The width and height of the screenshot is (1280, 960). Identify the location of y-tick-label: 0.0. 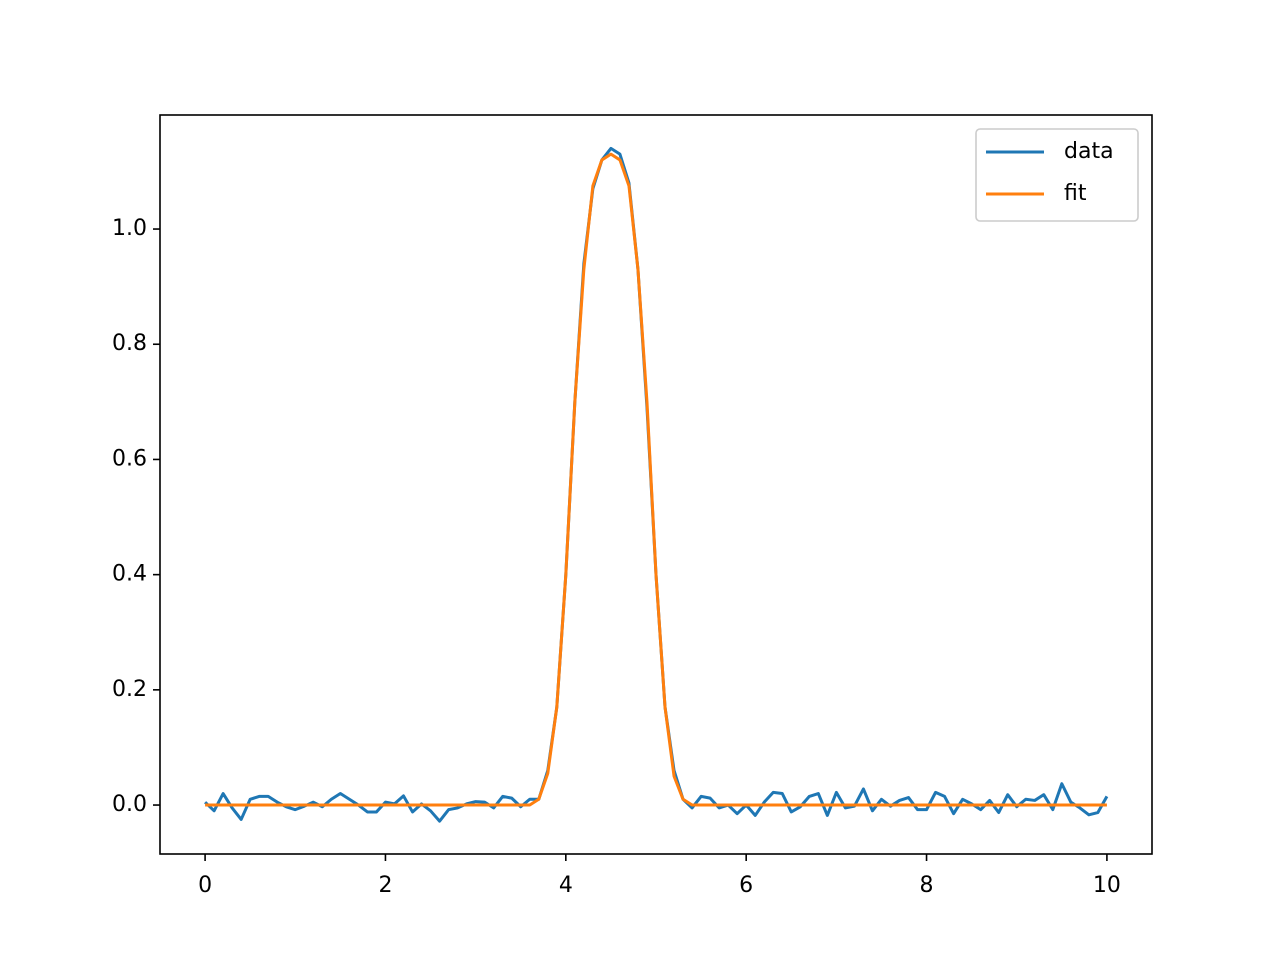
(129, 804).